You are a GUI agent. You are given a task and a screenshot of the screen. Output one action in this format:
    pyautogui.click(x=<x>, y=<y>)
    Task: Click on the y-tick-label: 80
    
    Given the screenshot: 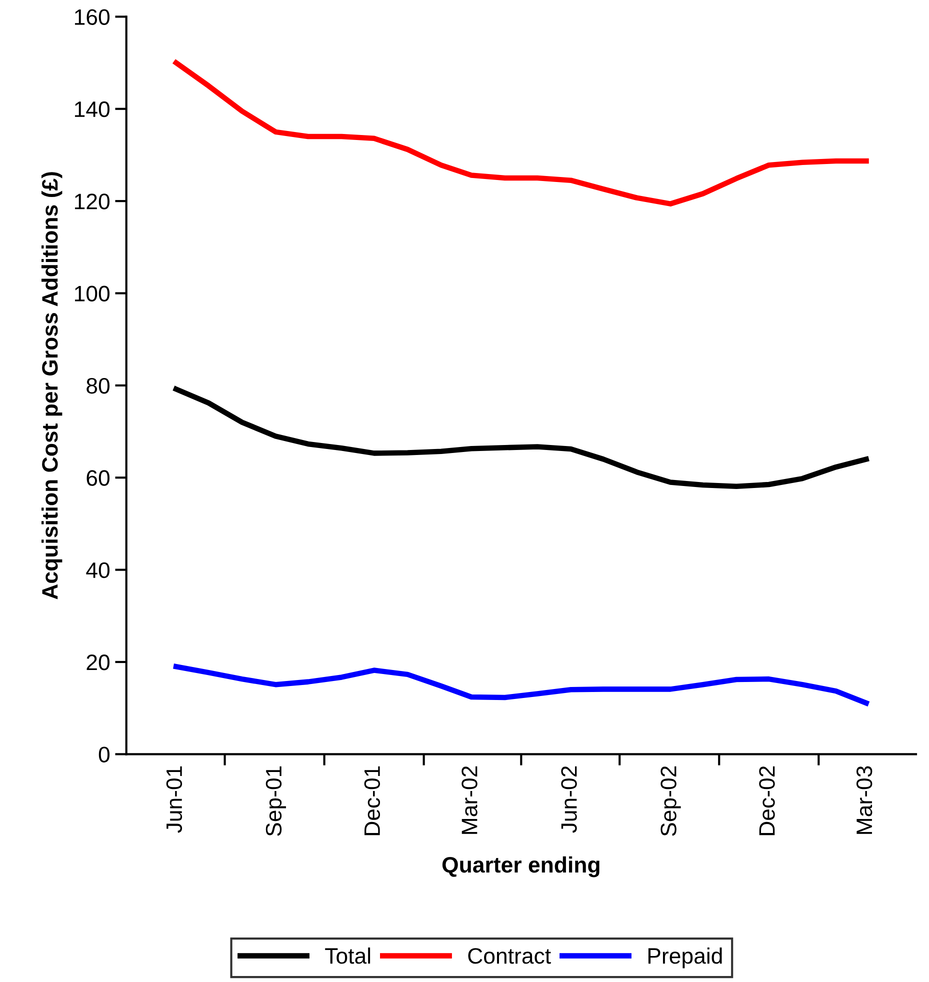 What is the action you would take?
    pyautogui.click(x=98, y=386)
    